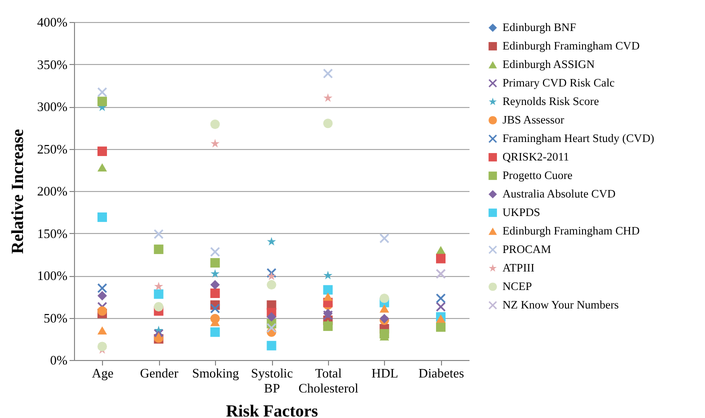 Image resolution: width=705 pixels, height=418 pixels. Describe the element at coordinates (521, 212) in the screenshot. I see `legend-label: UKPDS` at that location.